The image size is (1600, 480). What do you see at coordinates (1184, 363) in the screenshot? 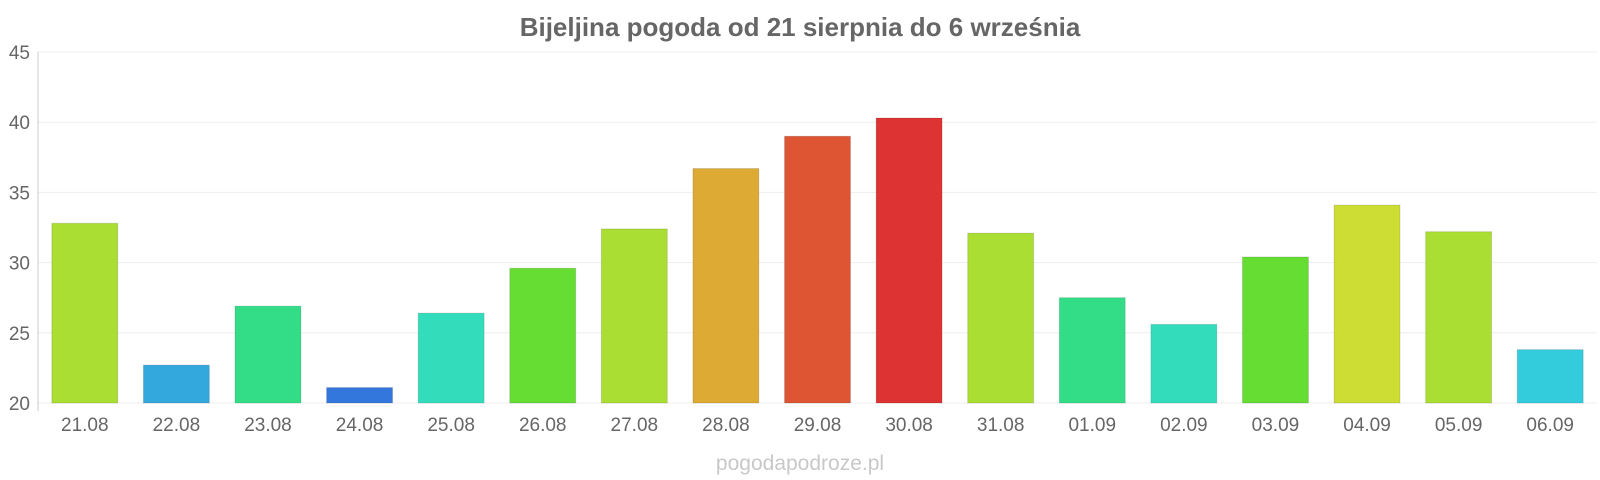
I see `bar-02.09` at bounding box center [1184, 363].